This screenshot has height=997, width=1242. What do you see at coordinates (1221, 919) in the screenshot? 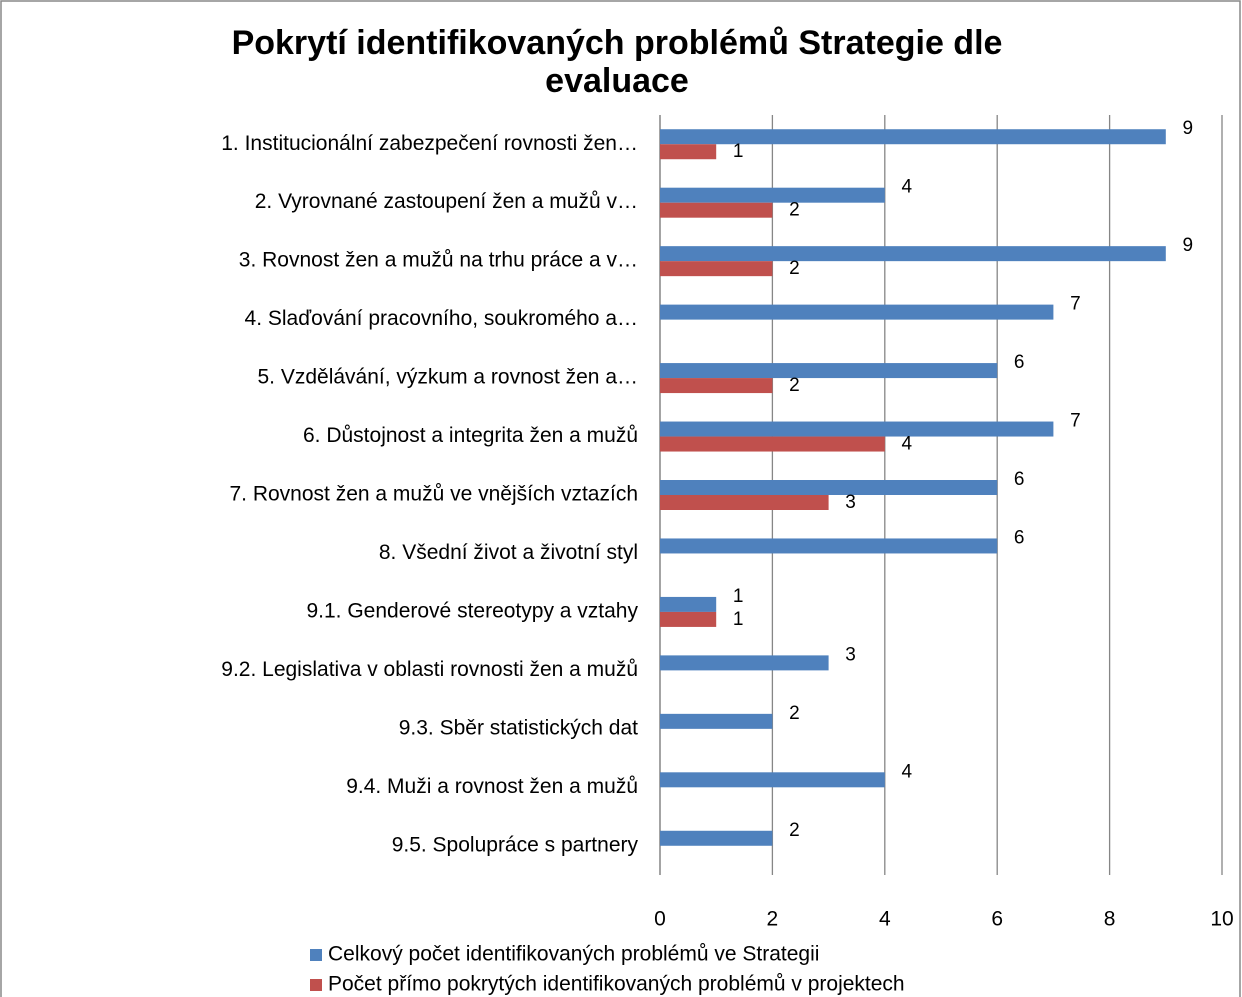
I see `x-tick-label: 10` at bounding box center [1221, 919].